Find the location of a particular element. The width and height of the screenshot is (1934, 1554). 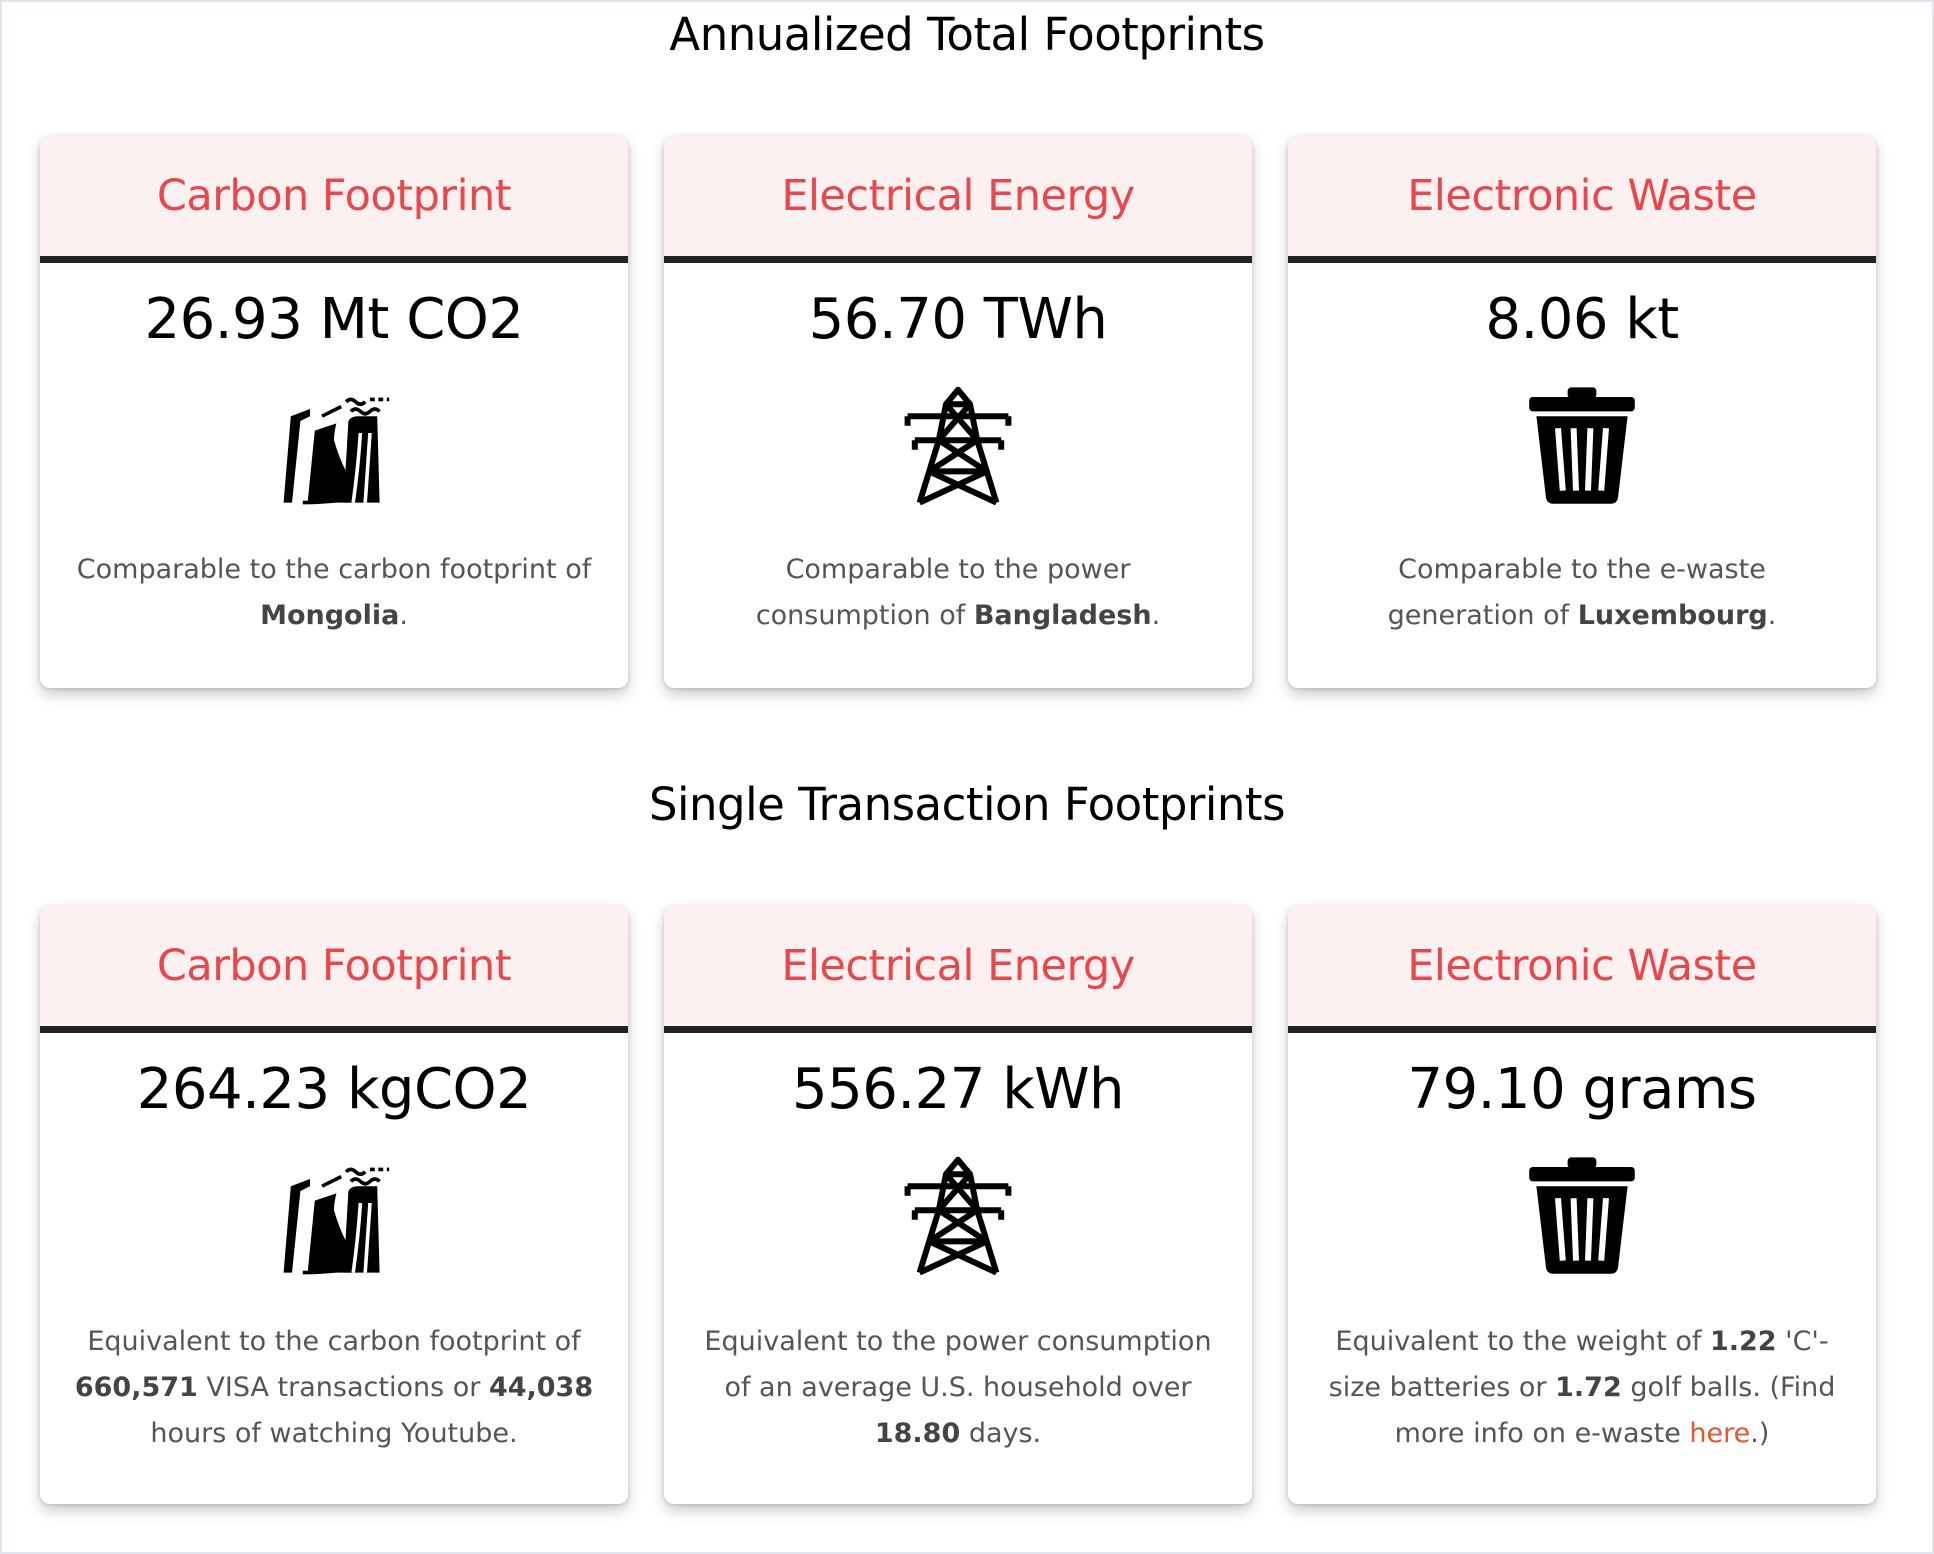

country-name: Mongolia is located at coordinates (330, 615).